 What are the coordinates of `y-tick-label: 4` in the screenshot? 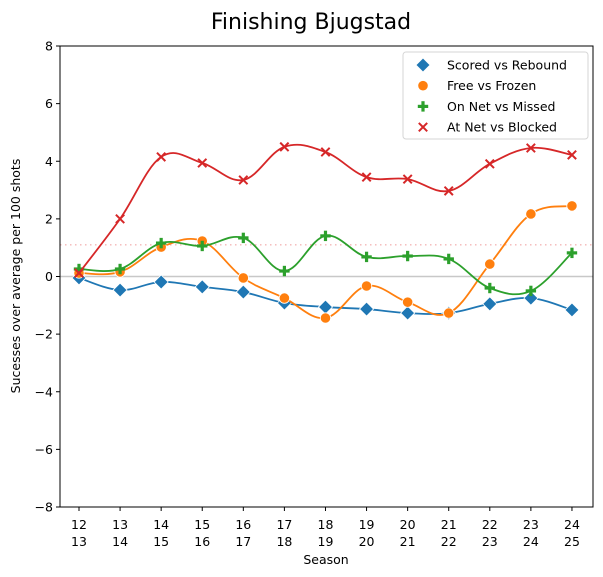 It's located at (49, 161).